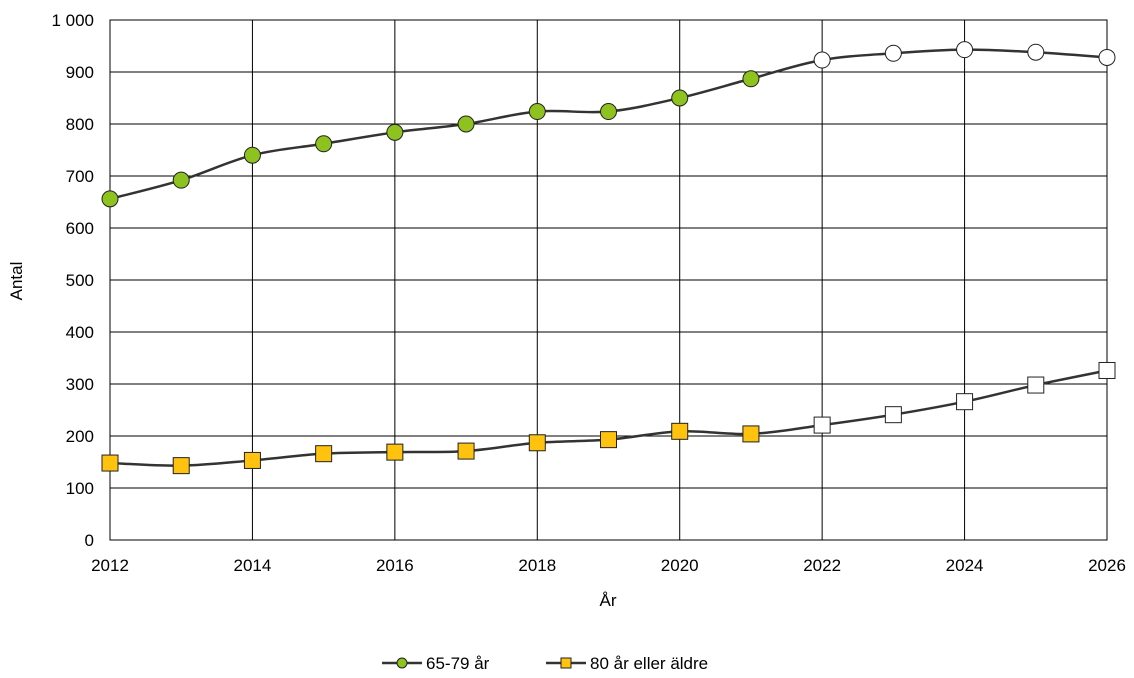 The image size is (1134, 678). What do you see at coordinates (458, 663) in the screenshot?
I see `legend-label: 65-79 år` at bounding box center [458, 663].